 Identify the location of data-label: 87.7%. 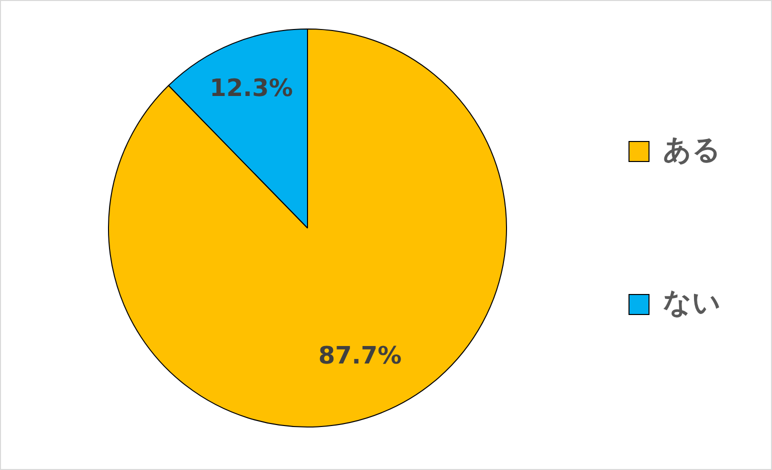
(360, 355).